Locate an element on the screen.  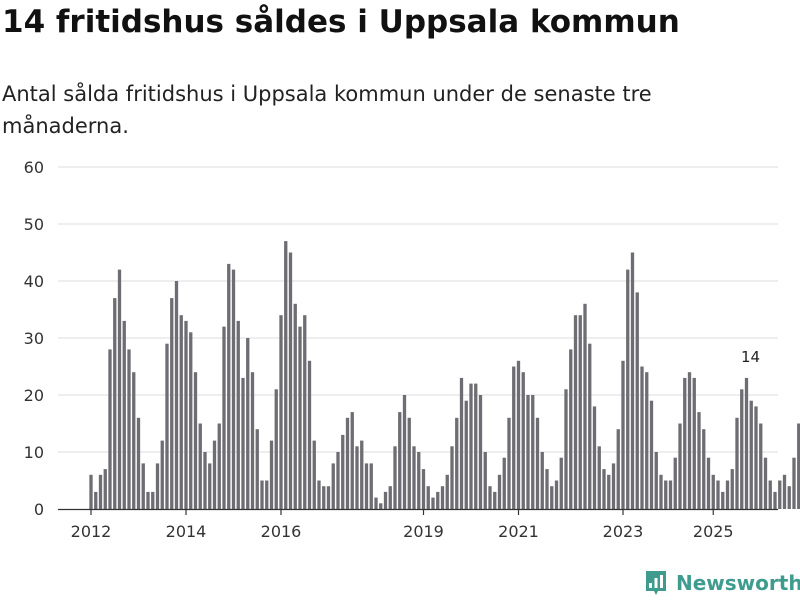
x-tick-label: 2014 is located at coordinates (186, 531).